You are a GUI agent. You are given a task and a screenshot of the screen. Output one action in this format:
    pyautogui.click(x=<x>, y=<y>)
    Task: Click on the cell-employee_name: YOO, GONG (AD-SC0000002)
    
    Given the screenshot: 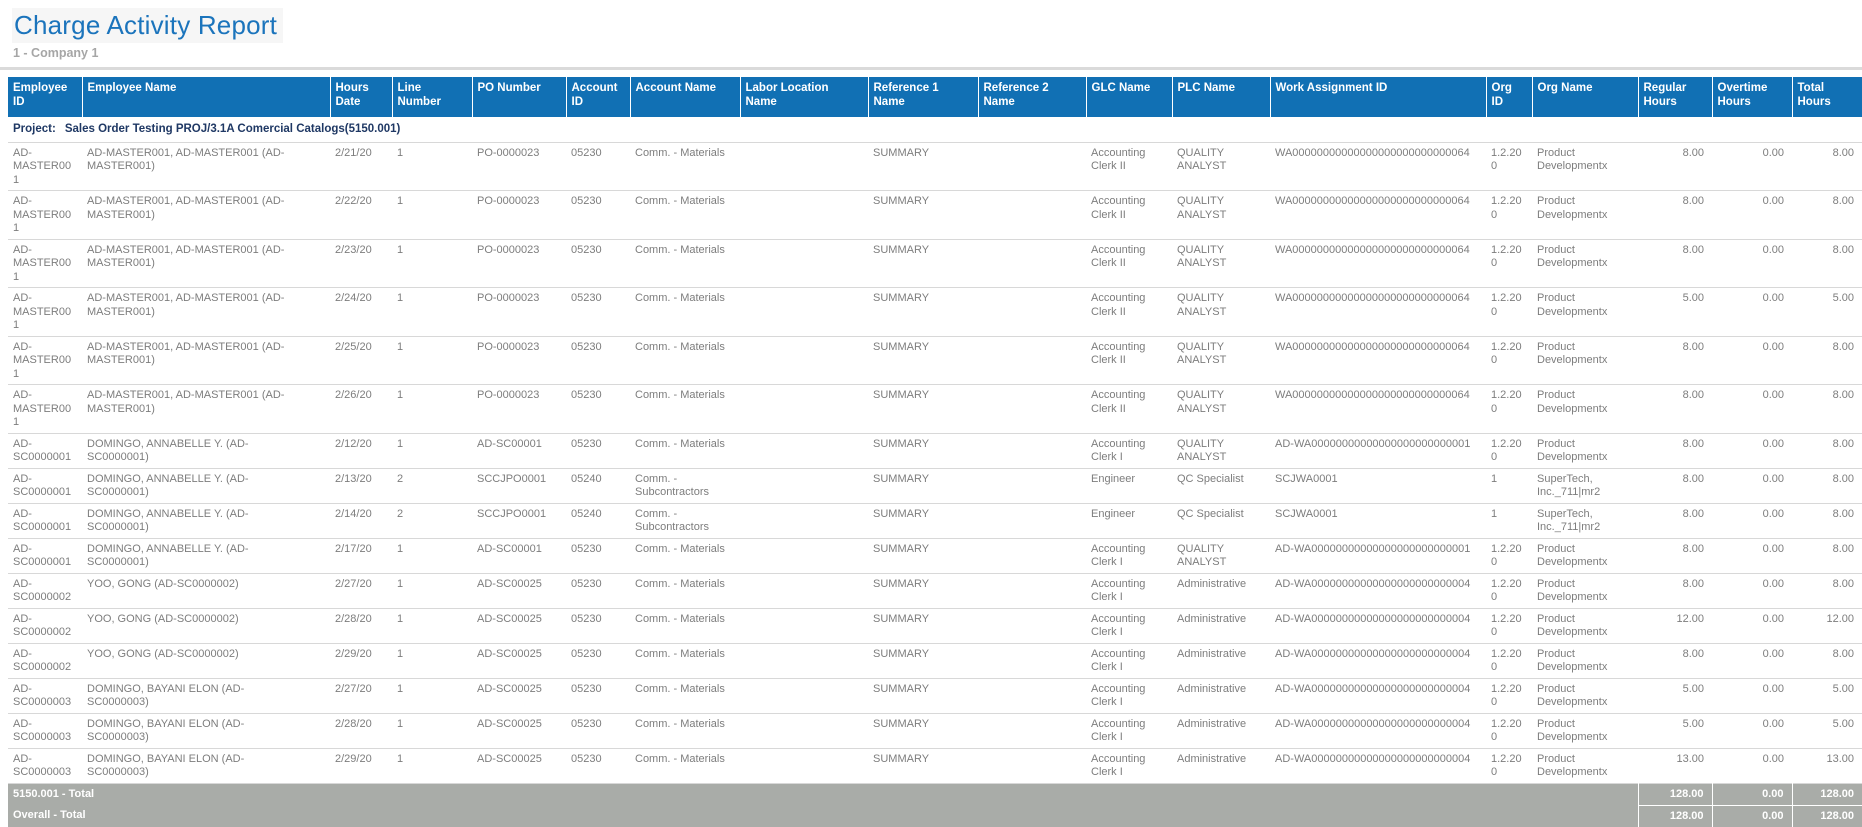 What is the action you would take?
    pyautogui.click(x=163, y=583)
    